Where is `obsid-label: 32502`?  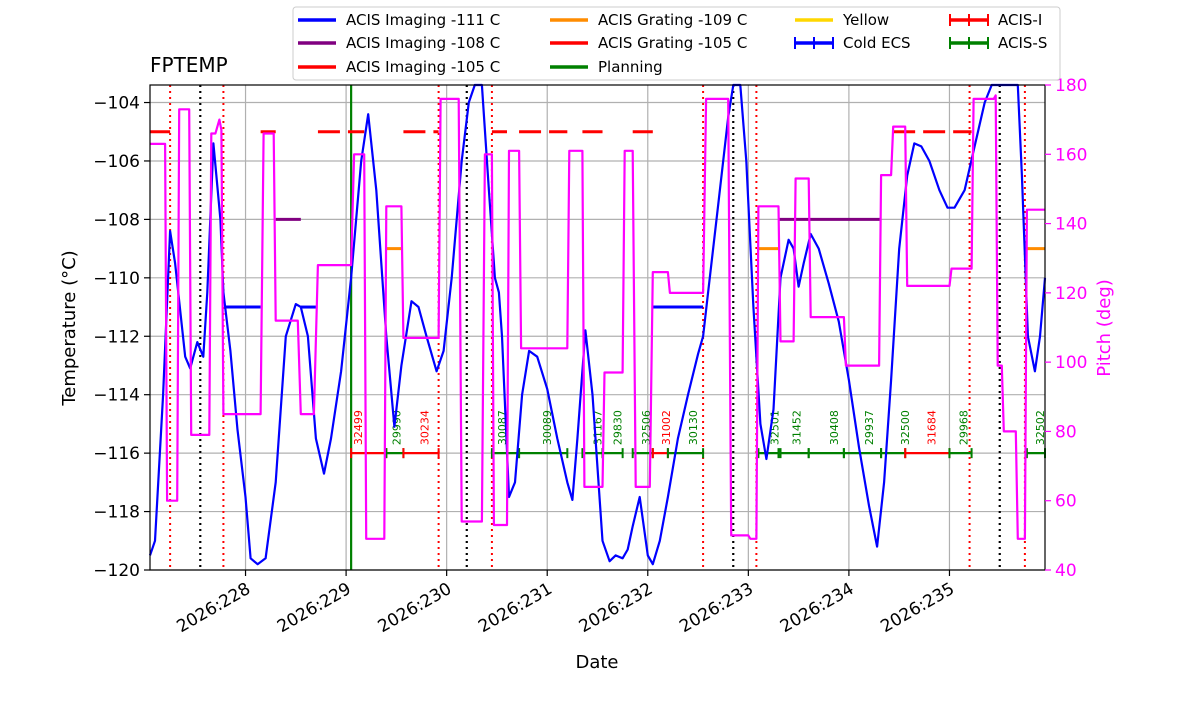 obsid-label: 32502 is located at coordinates (1040, 427).